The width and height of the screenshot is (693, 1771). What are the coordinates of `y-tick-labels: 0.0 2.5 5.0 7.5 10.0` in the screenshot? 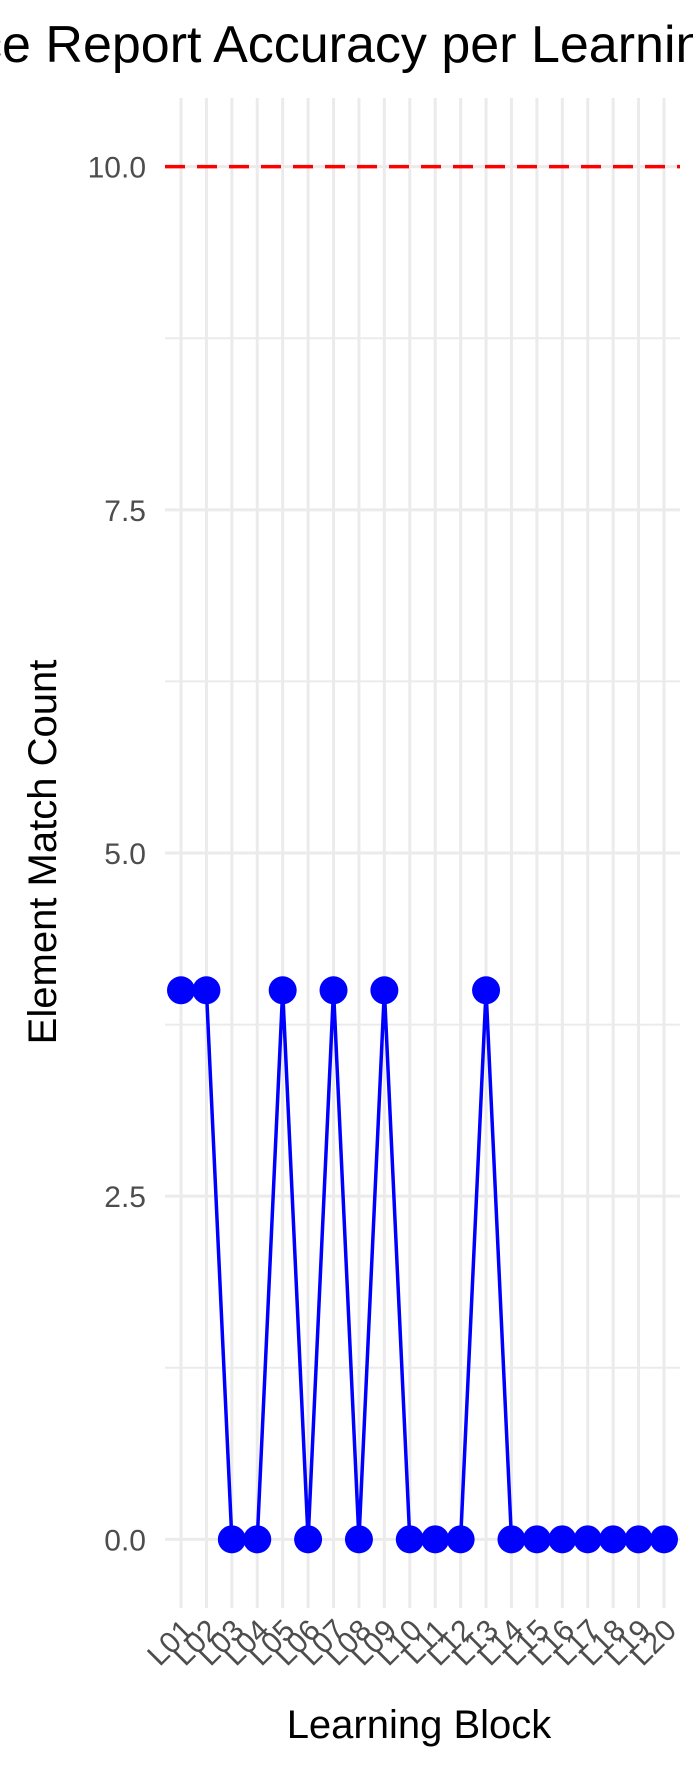 It's located at (117, 855).